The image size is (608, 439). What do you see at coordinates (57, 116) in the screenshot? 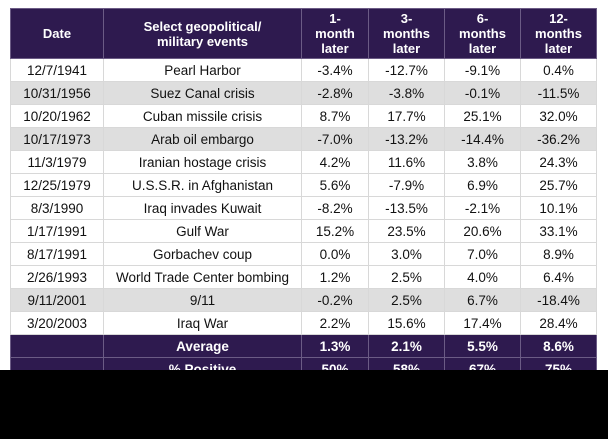
I see `table-cell: 10/20/1962` at bounding box center [57, 116].